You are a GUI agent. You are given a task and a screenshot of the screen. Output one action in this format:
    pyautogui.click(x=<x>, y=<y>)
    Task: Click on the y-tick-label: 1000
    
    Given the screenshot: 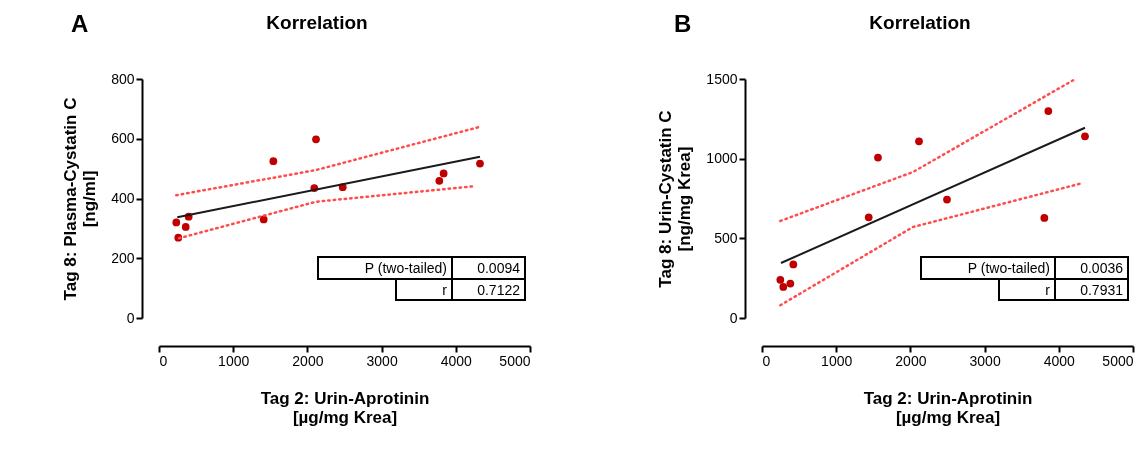 What is the action you would take?
    pyautogui.click(x=722, y=158)
    